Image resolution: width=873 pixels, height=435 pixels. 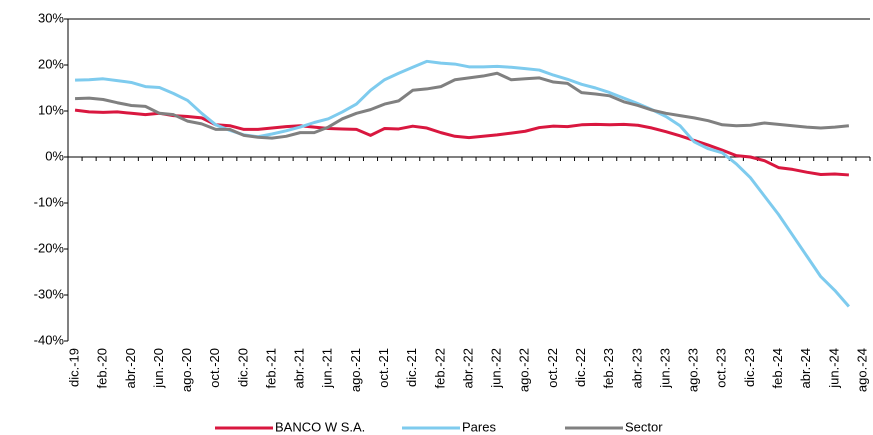 I want to click on x-tick-label: ago.-21, so click(x=355, y=370).